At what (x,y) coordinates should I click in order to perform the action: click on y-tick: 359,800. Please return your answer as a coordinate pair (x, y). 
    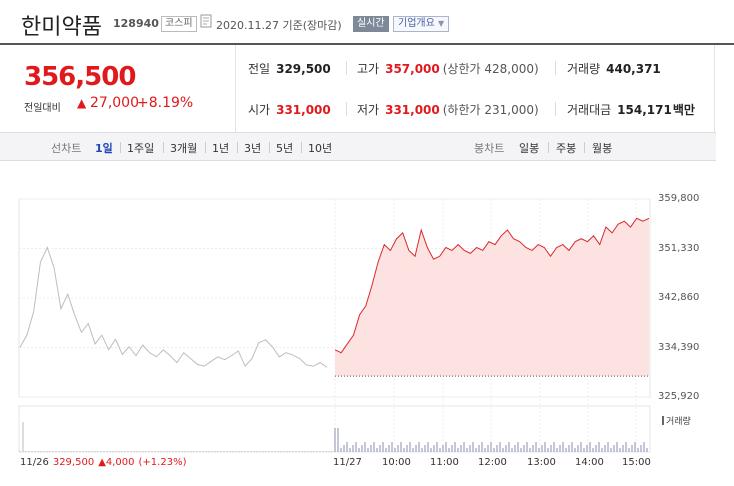
    Looking at the image, I should click on (679, 198).